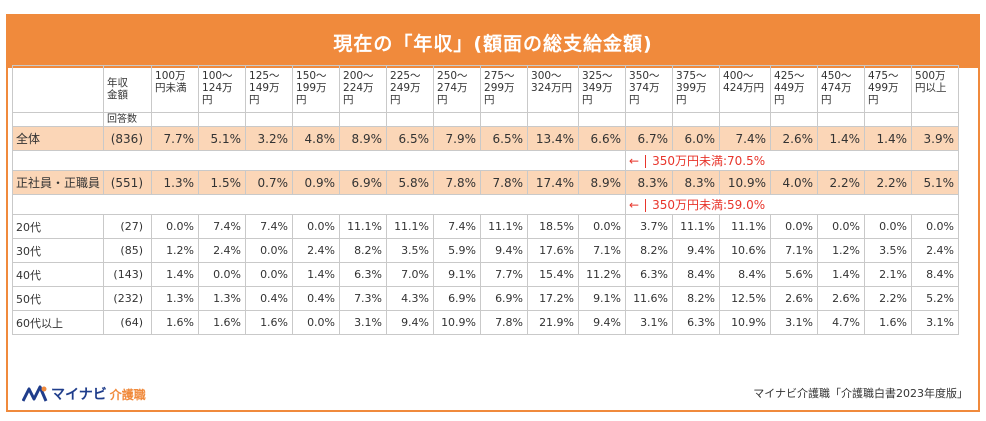 The image size is (986, 421). Describe the element at coordinates (128, 274) in the screenshot. I see `respondent-count: (143)` at that location.